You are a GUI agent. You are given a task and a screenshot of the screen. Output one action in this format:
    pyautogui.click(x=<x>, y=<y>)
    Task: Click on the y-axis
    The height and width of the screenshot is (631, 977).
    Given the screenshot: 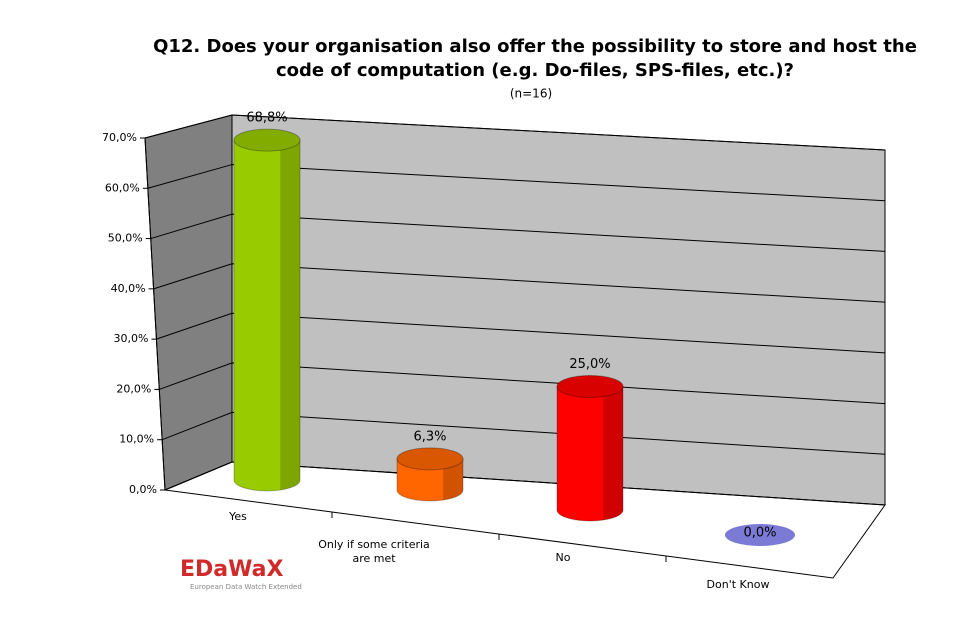 What is the action you would take?
    pyautogui.click(x=155, y=314)
    